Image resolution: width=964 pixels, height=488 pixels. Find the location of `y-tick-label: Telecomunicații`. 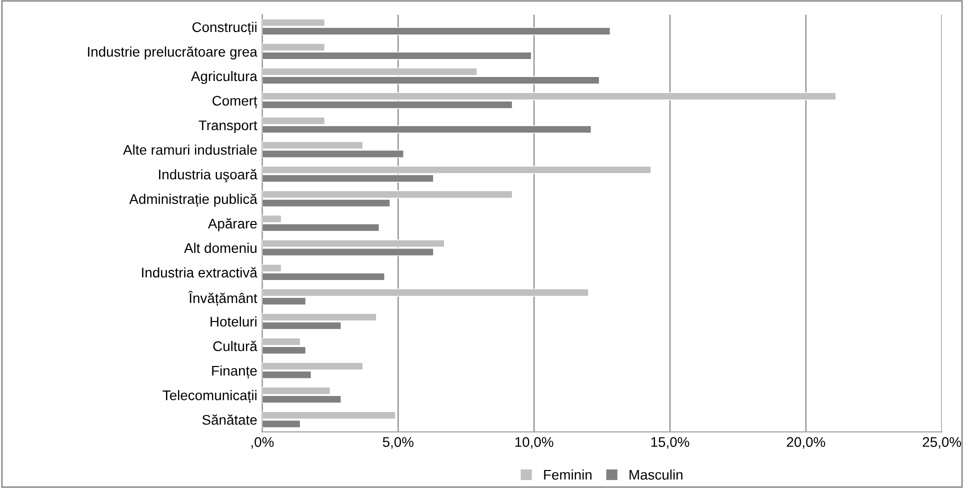

y-tick-label: Telecomunicații is located at coordinates (209, 397).